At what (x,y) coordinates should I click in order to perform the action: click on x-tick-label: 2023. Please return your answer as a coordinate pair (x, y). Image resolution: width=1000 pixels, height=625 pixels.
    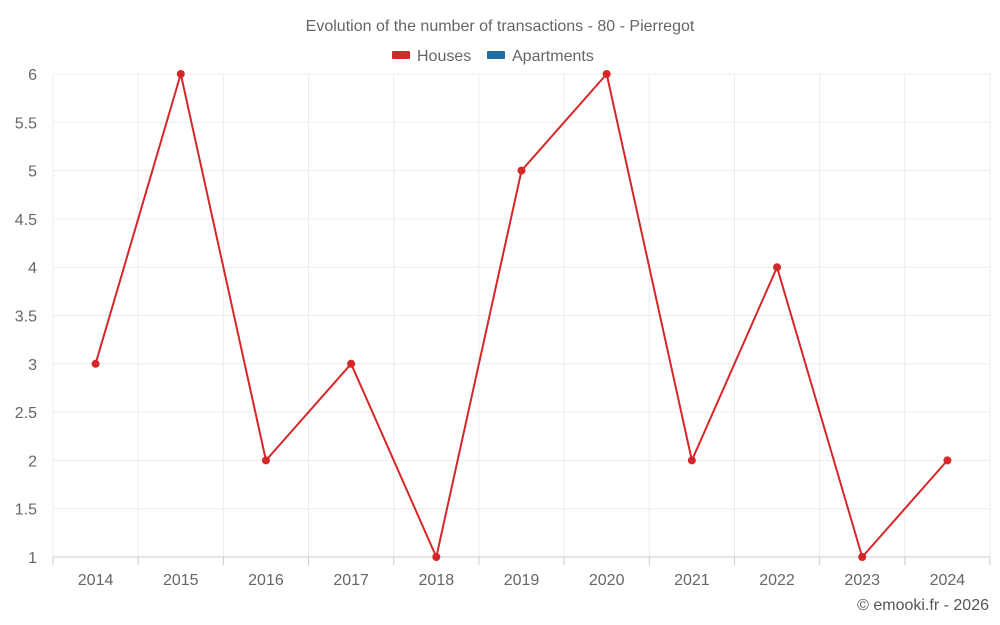
    Looking at the image, I should click on (862, 580).